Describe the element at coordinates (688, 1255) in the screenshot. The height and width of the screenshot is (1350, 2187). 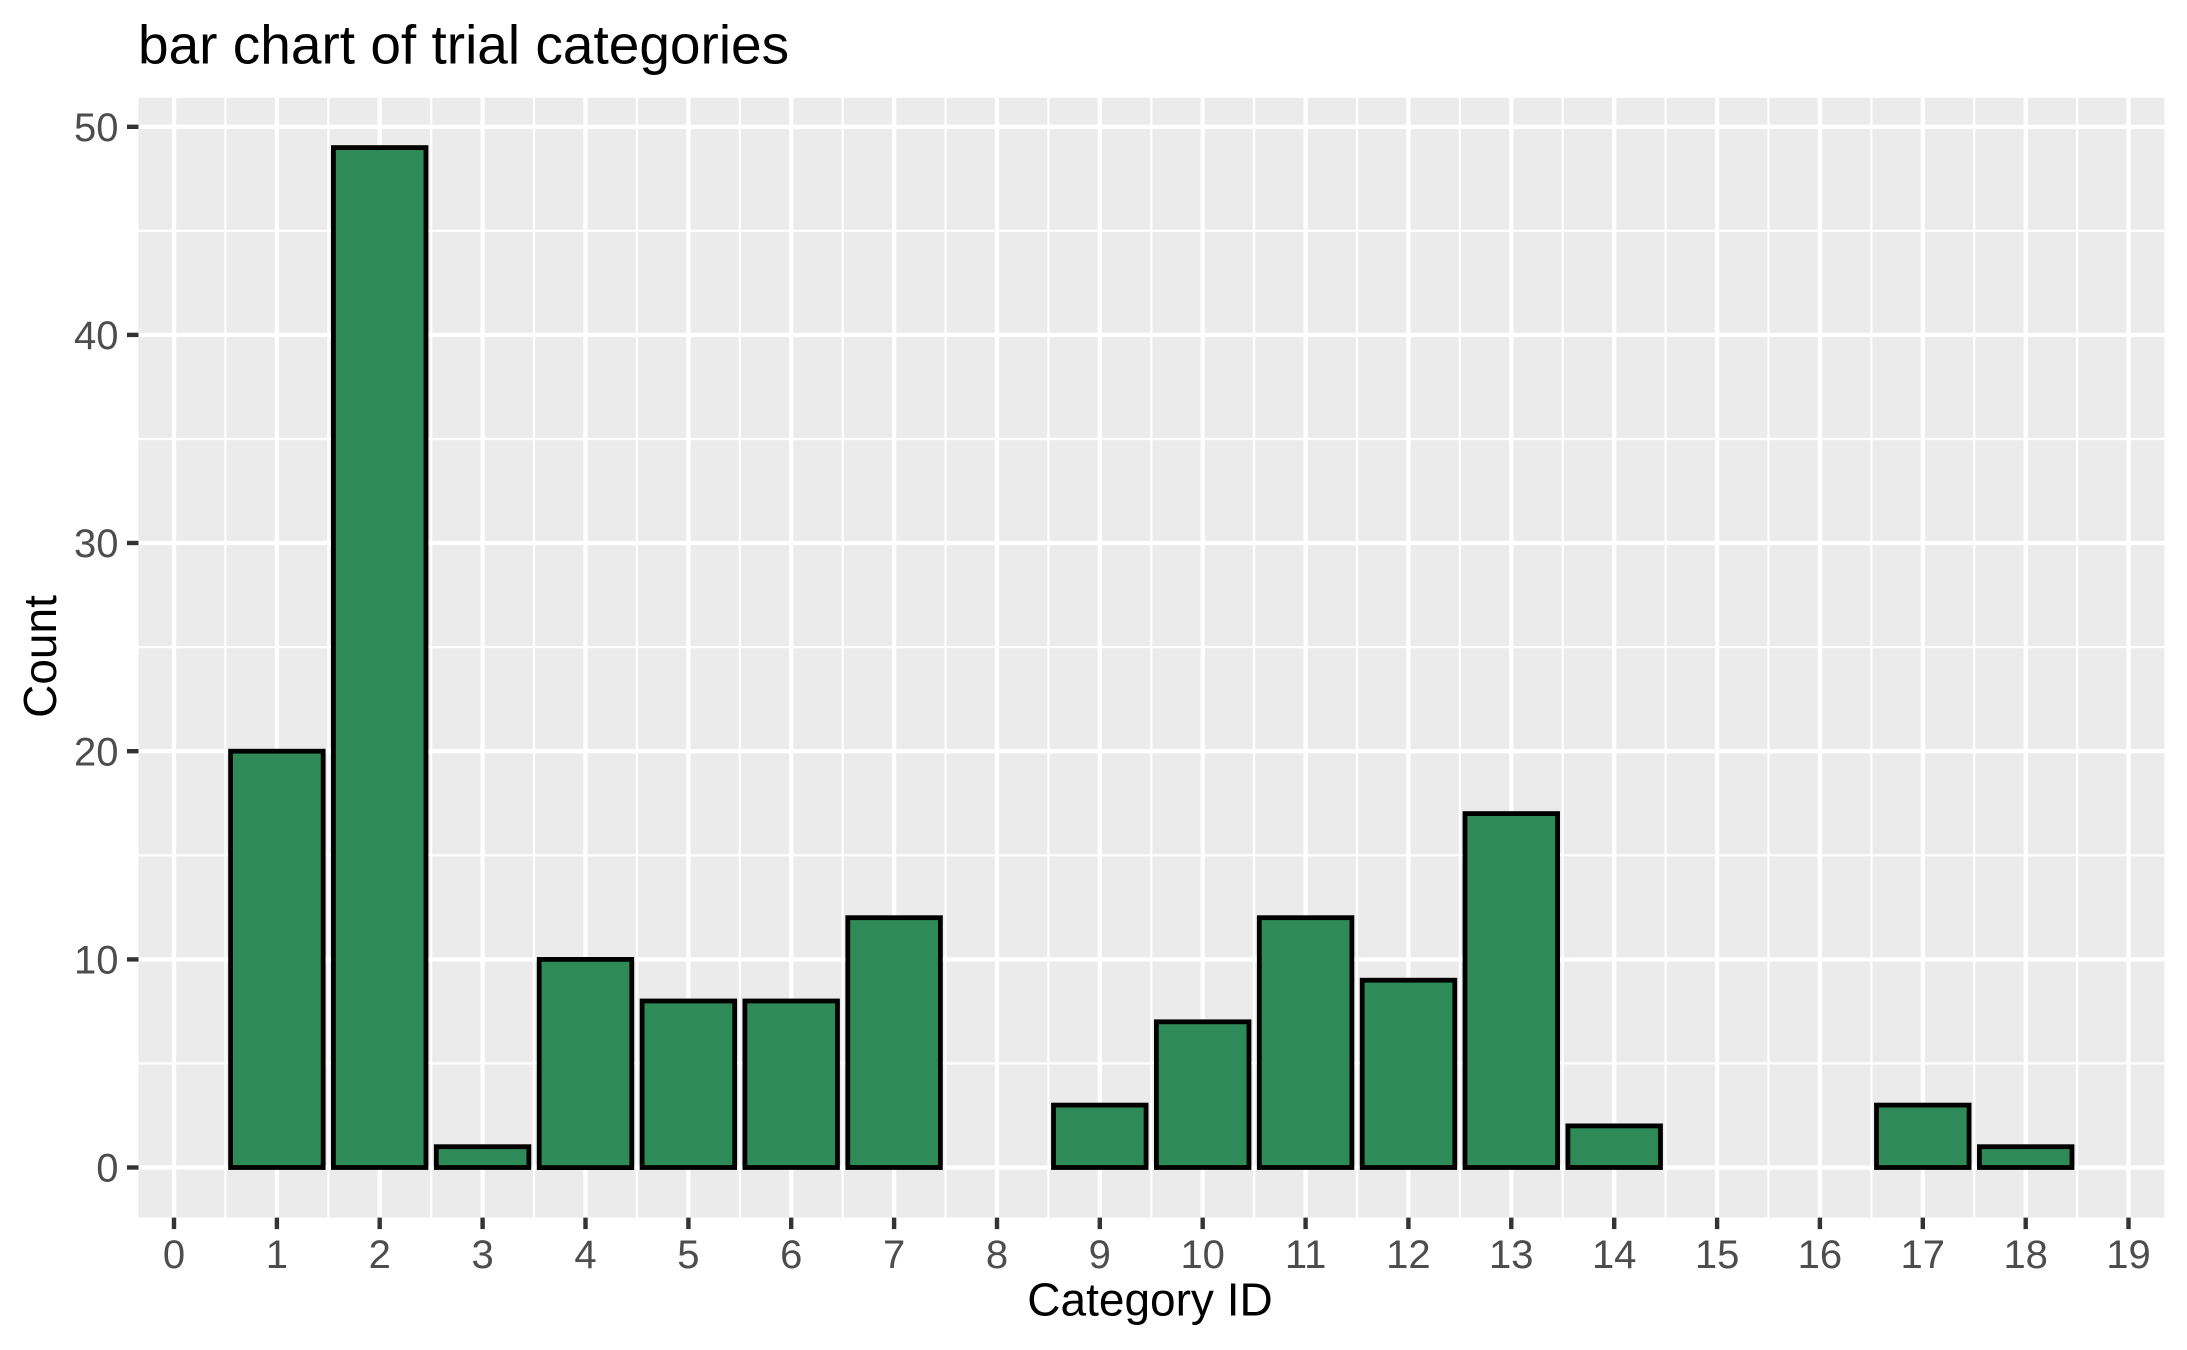
I see `svg-text: 5` at that location.